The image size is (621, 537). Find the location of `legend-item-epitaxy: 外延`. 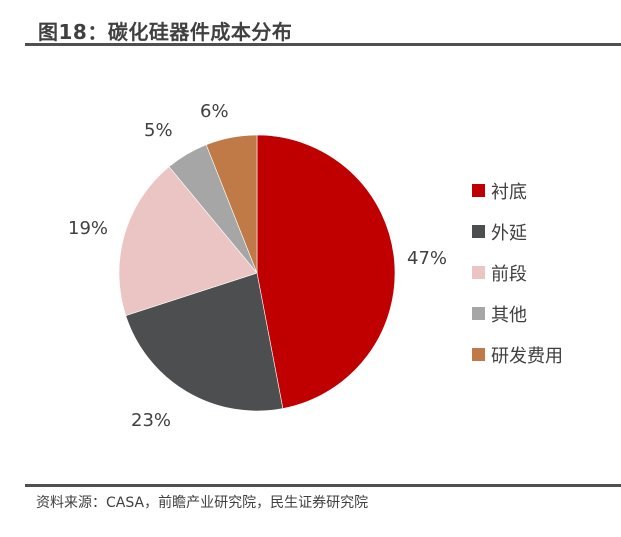

legend-item-epitaxy: 外延 is located at coordinates (517, 231).